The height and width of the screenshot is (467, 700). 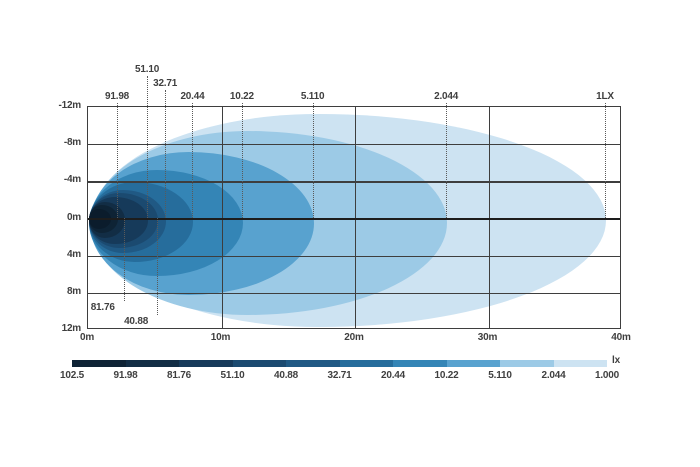 What do you see at coordinates (354, 182) in the screenshot?
I see `grid-hline--4m` at bounding box center [354, 182].